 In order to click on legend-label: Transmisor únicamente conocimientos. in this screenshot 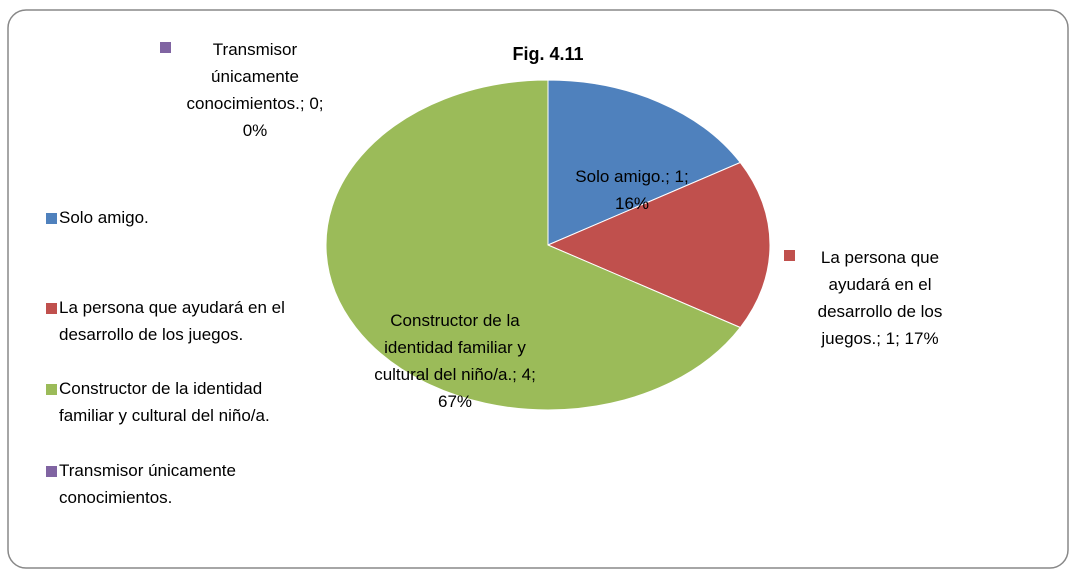, I will do `click(147, 484)`.